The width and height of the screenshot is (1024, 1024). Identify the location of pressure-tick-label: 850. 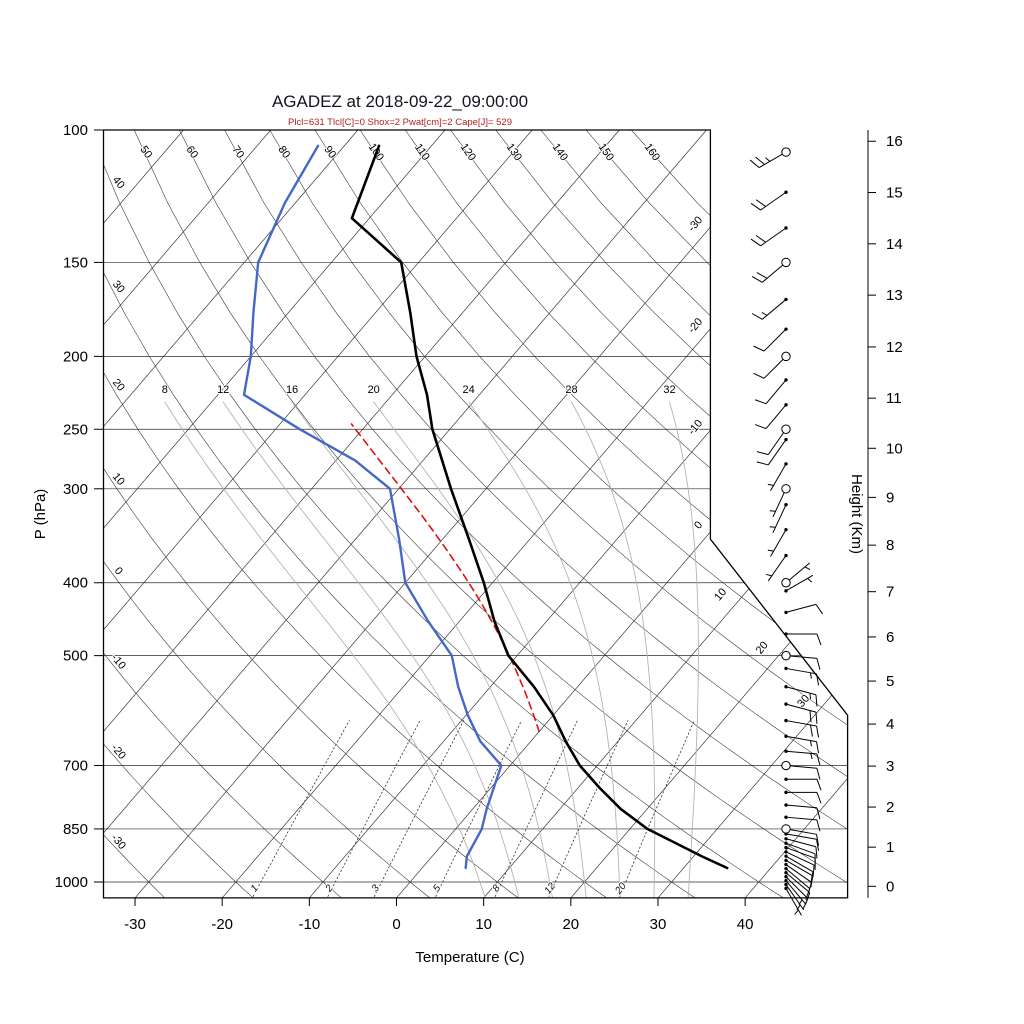
(75, 829).